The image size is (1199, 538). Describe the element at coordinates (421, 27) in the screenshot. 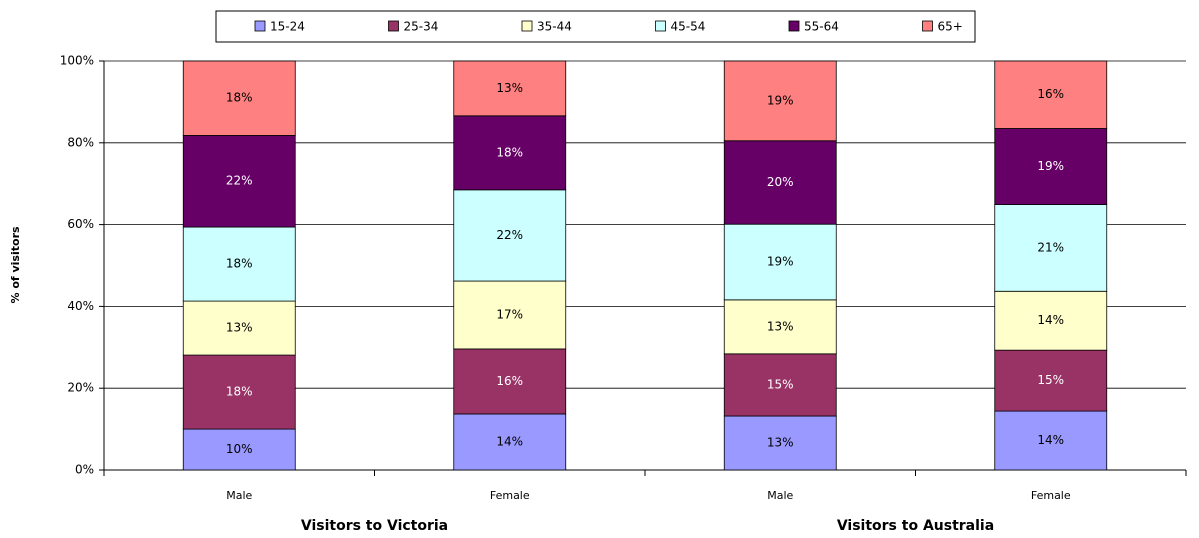

I see `legend-label: 25-34` at that location.